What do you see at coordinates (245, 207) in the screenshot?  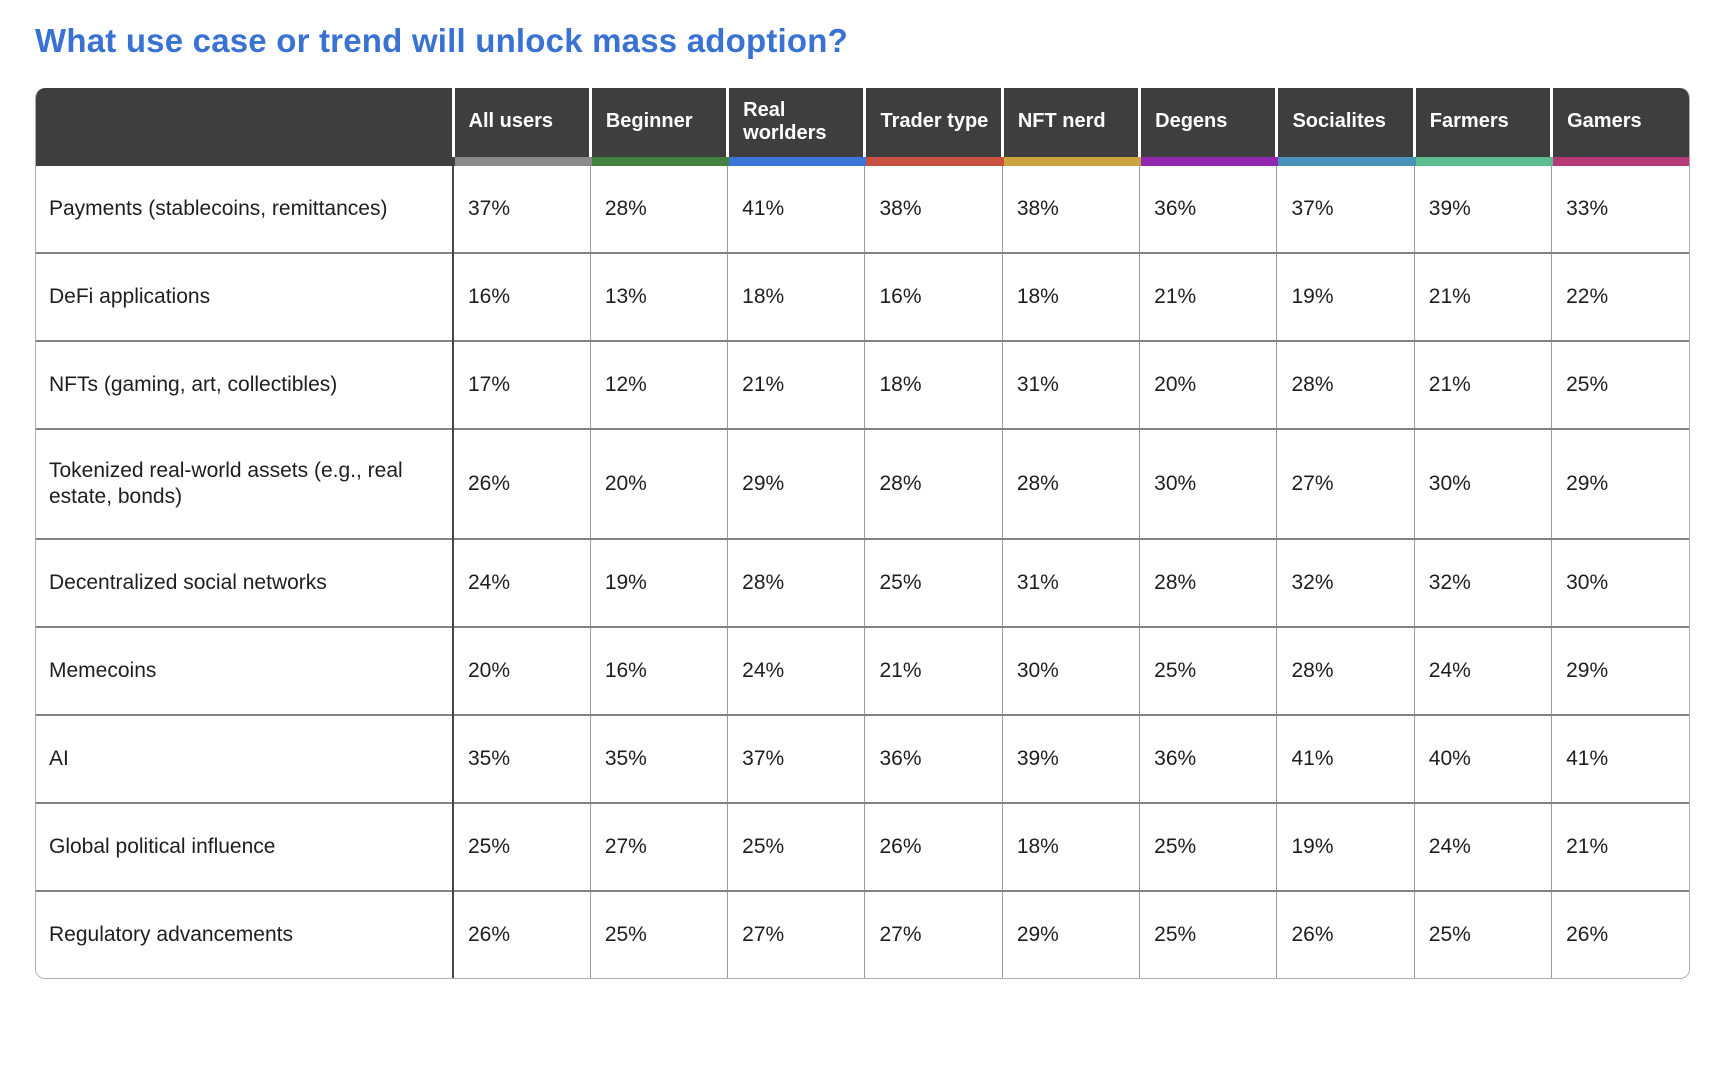 I see `row-label: Payments (stablecoins, remittances)` at bounding box center [245, 207].